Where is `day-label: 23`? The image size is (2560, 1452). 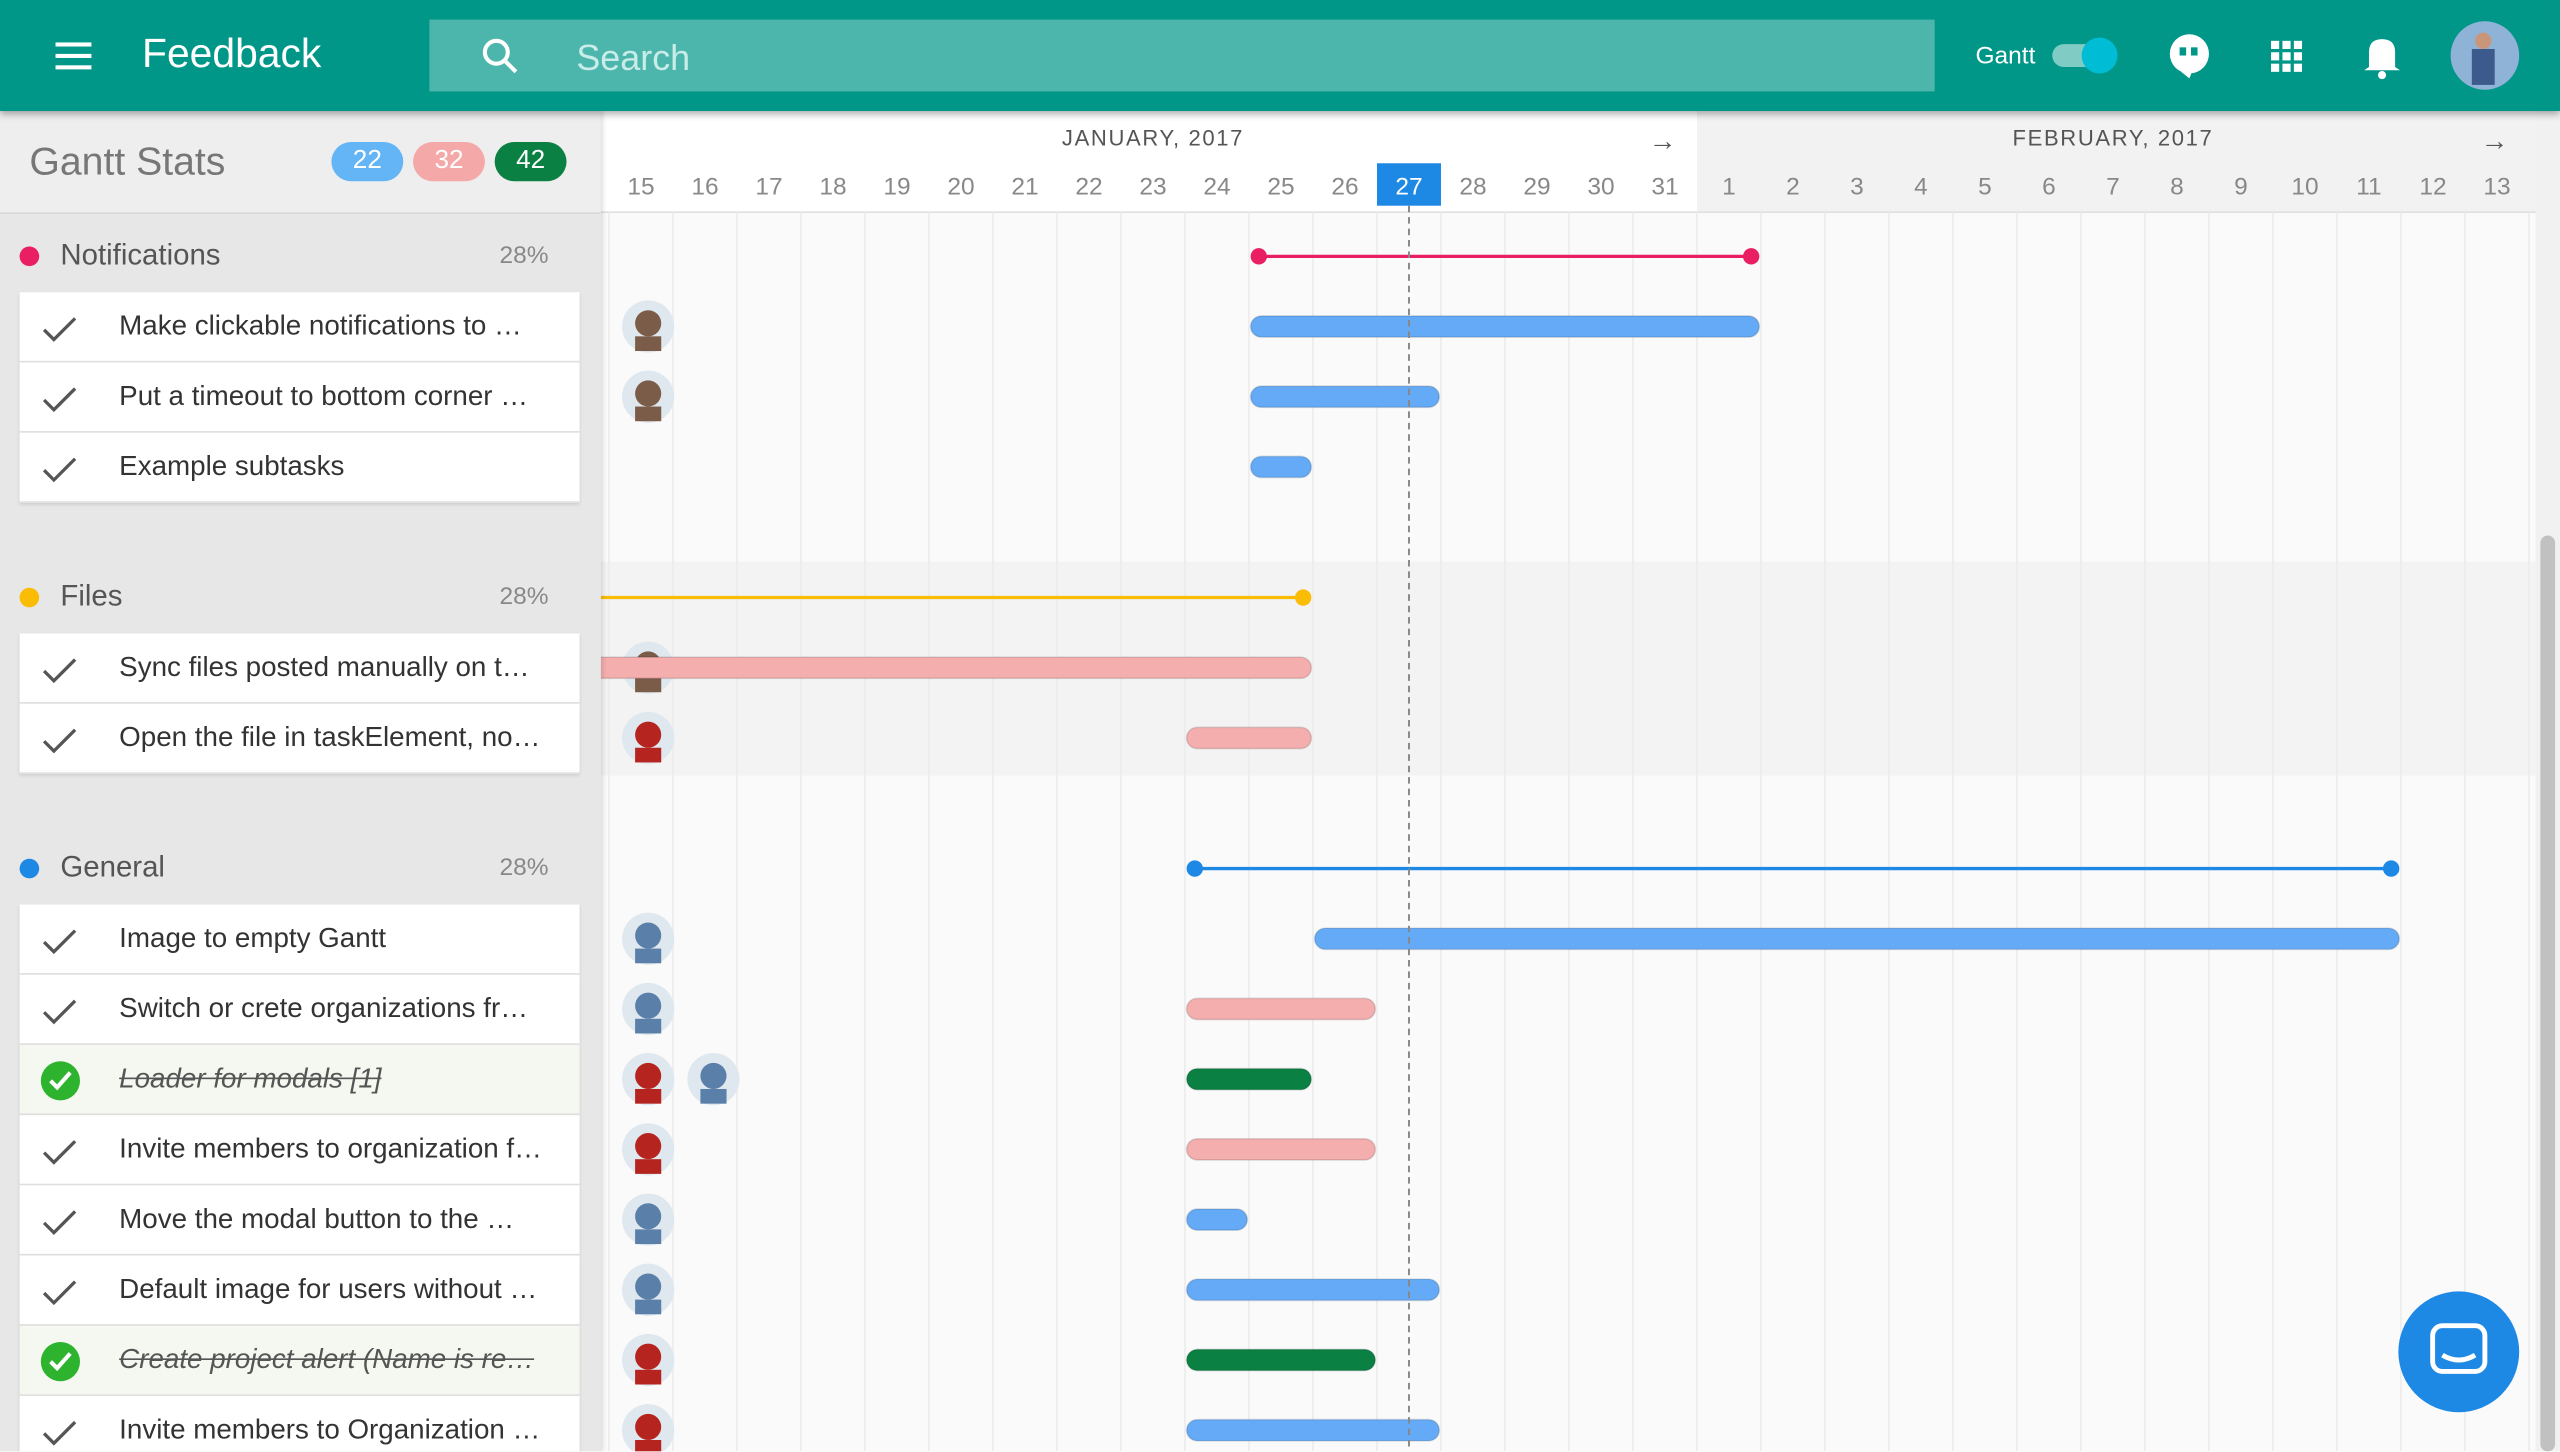 day-label: 23 is located at coordinates (1152, 186).